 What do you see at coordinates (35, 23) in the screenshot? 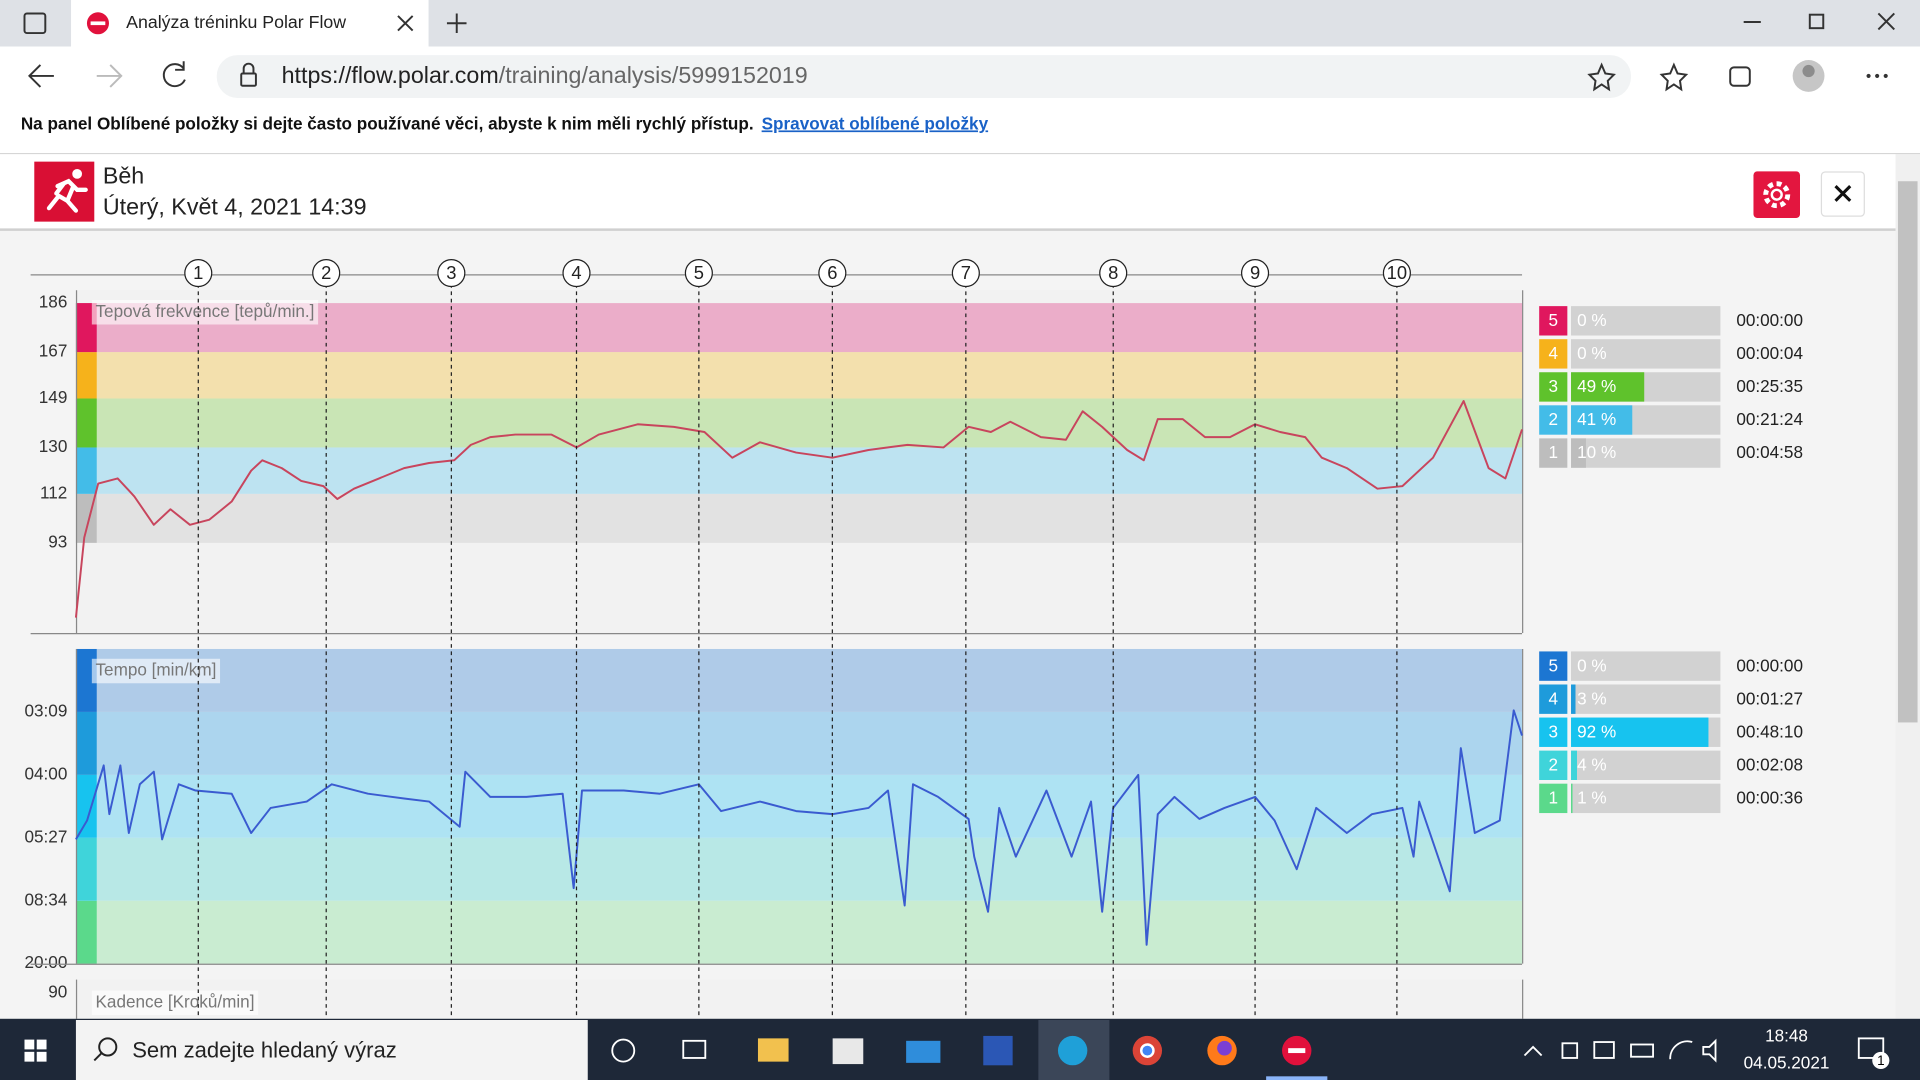
I see `tab-actions` at bounding box center [35, 23].